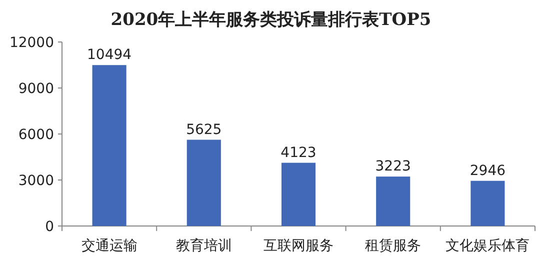 This screenshot has width=542, height=274. Describe the element at coordinates (109, 246) in the screenshot. I see `x-tick-label: 交通运输` at that location.